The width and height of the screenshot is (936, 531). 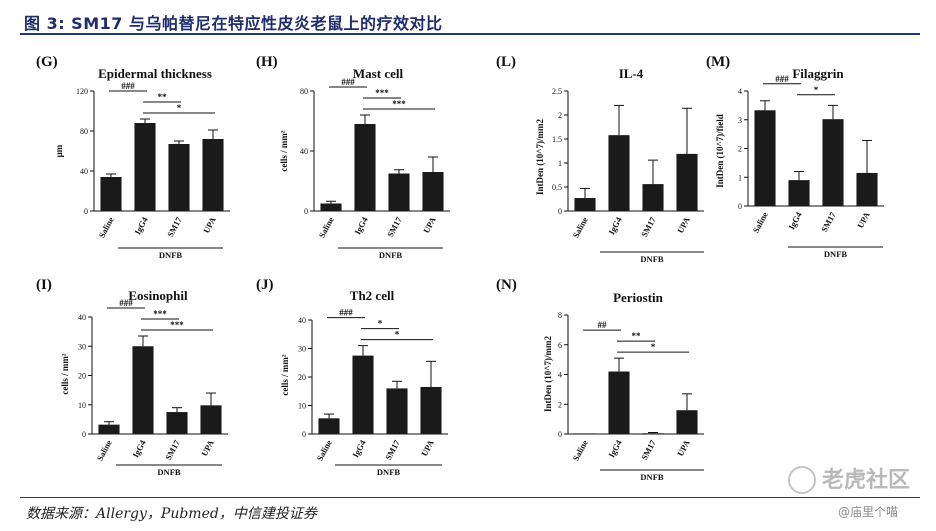 What do you see at coordinates (638, 297) in the screenshot?
I see `chart-title: Periostin` at bounding box center [638, 297].